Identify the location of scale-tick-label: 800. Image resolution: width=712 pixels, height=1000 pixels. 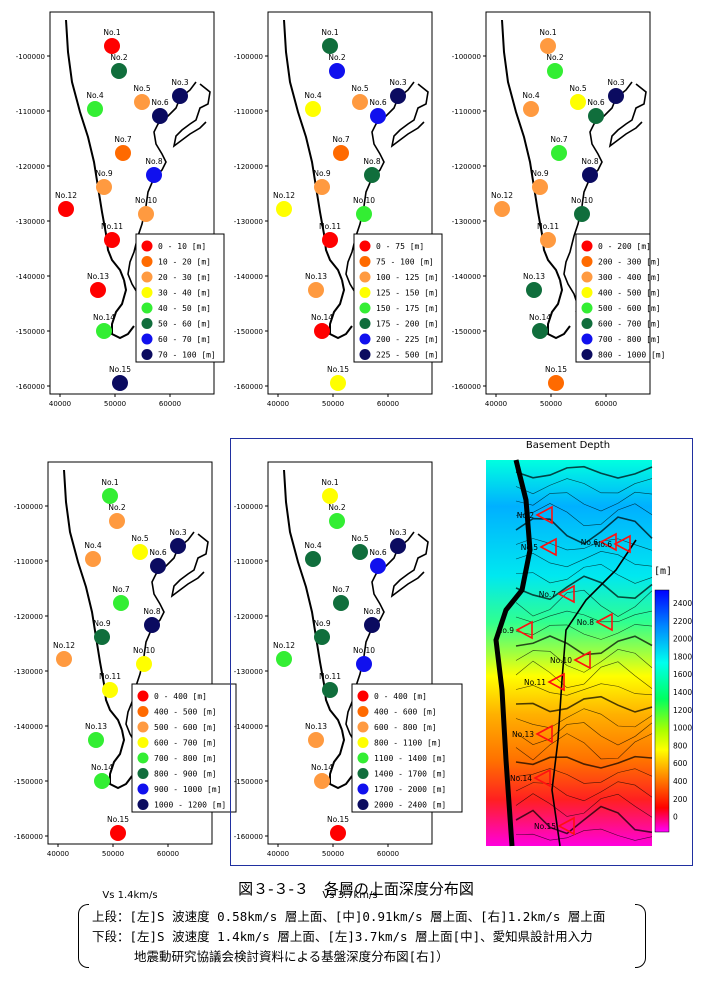
(680, 745).